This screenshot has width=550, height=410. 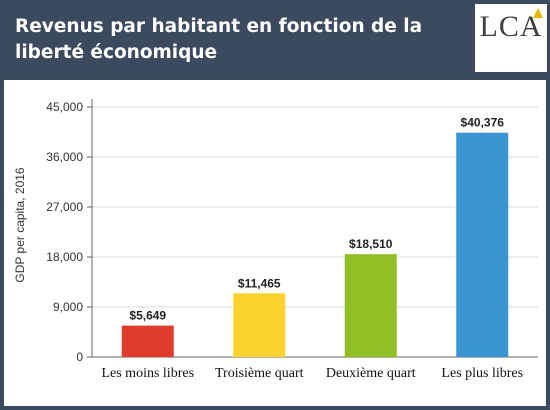 I want to click on y-axis-label: GDP per capita, 2016, so click(x=20, y=225).